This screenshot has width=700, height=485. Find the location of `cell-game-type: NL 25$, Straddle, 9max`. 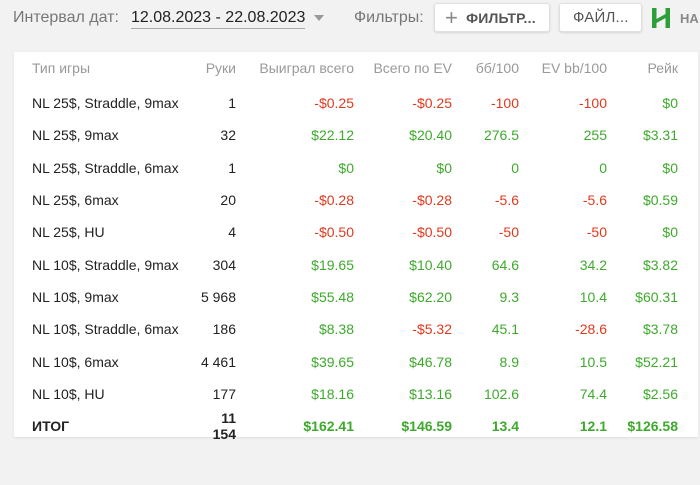

cell-game-type: NL 25$, Straddle, 9max is located at coordinates (105, 103).